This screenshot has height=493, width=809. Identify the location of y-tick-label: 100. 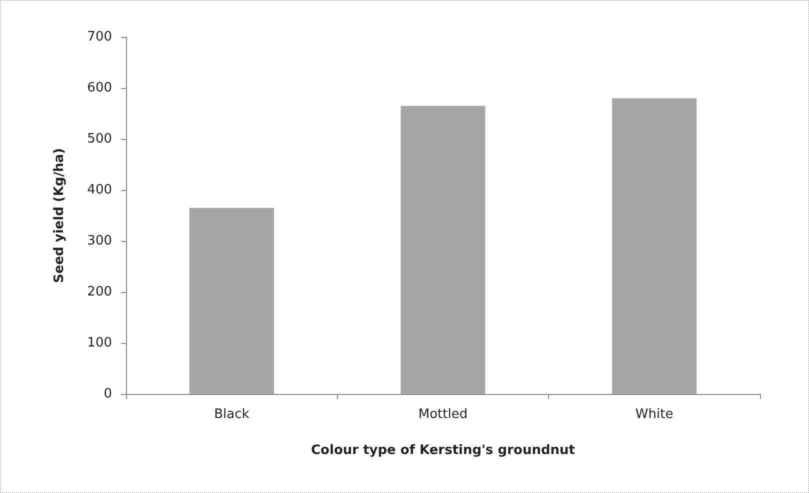
(99, 343).